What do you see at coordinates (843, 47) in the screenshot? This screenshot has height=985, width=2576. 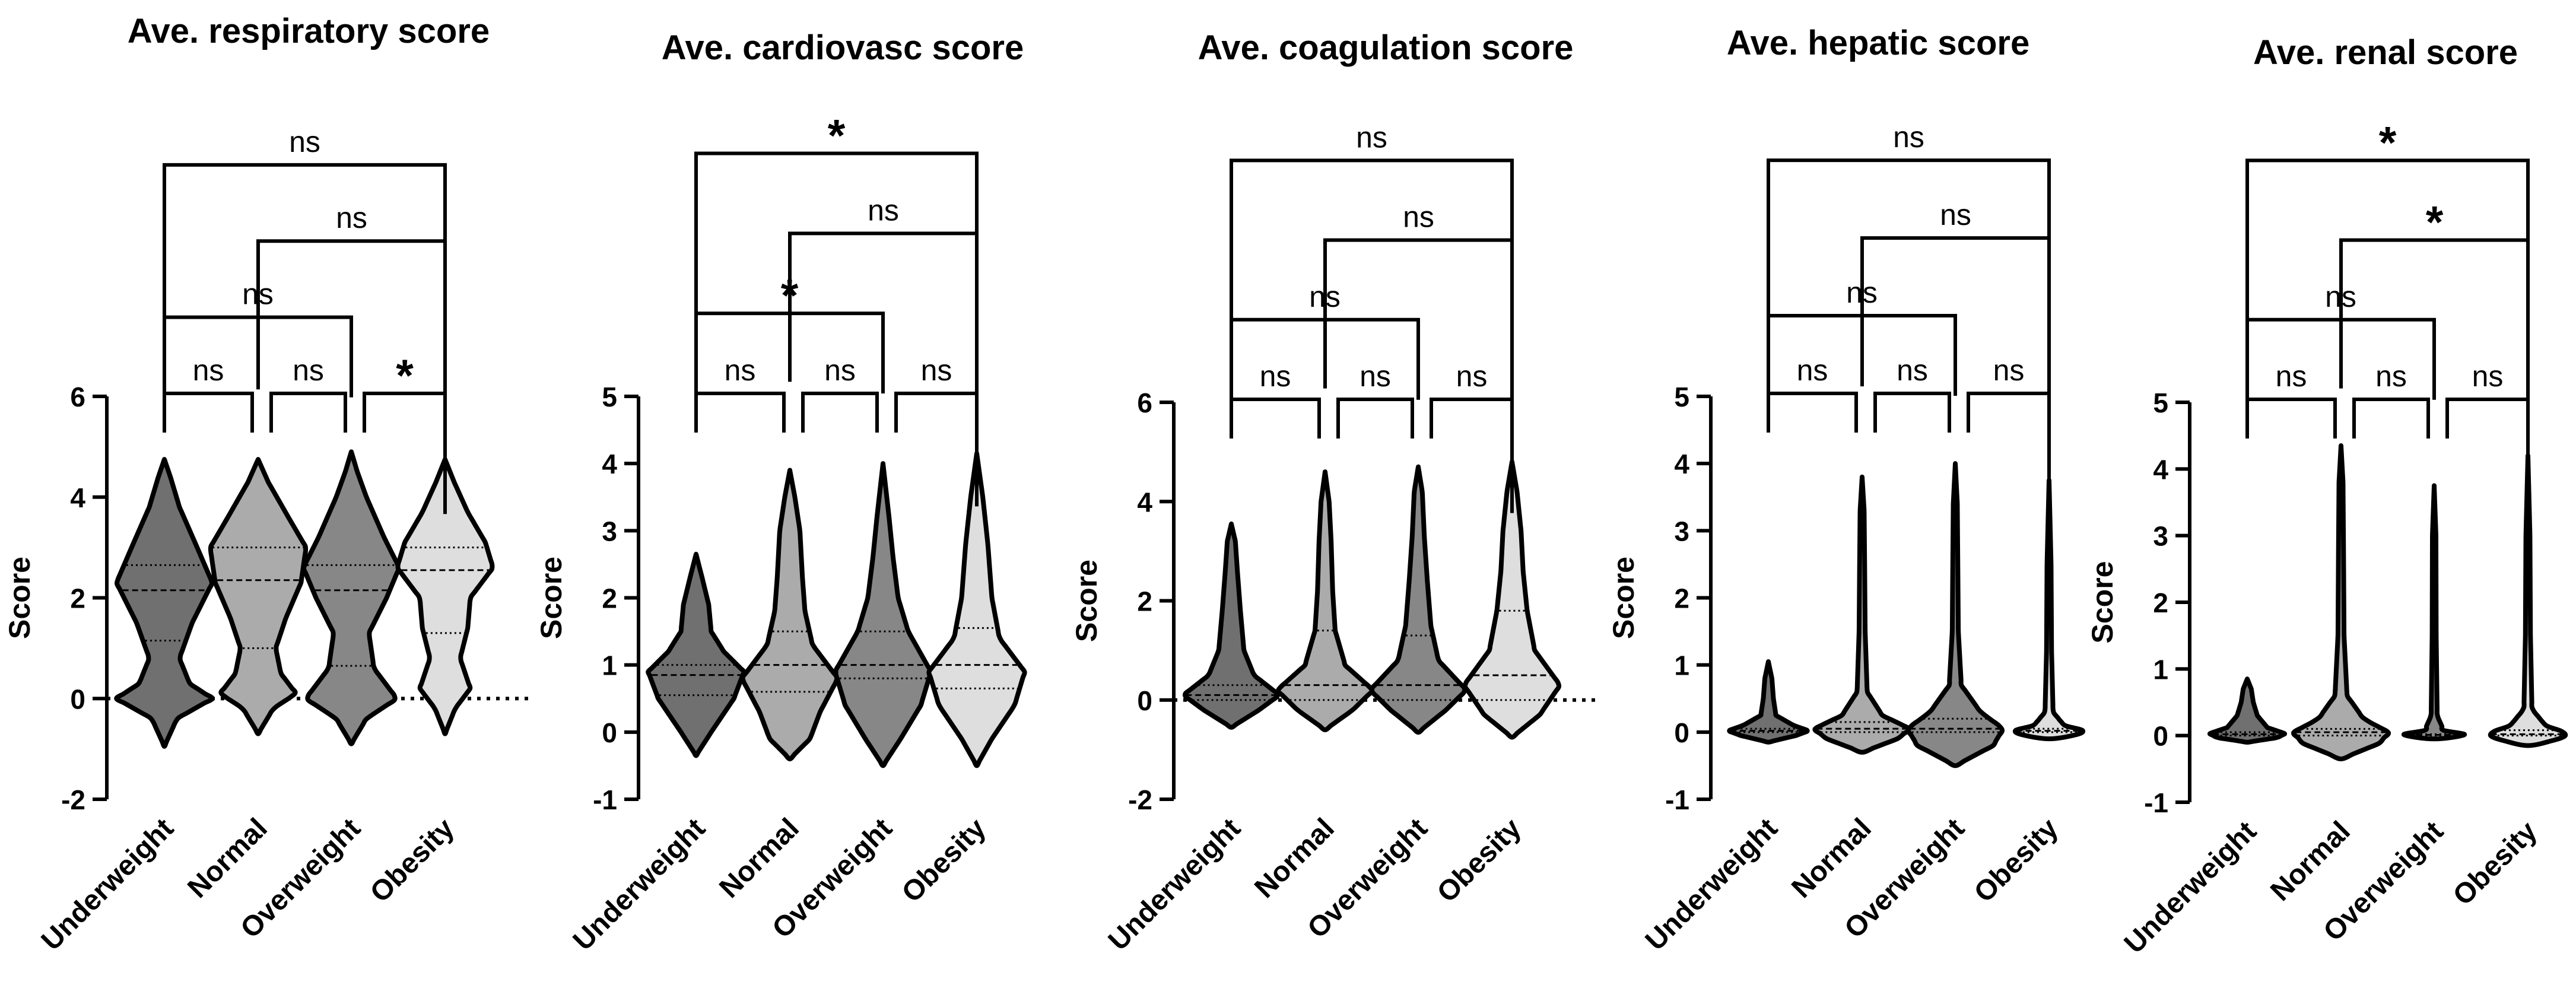 I see `chart-title: Ave. cardiovasc score` at bounding box center [843, 47].